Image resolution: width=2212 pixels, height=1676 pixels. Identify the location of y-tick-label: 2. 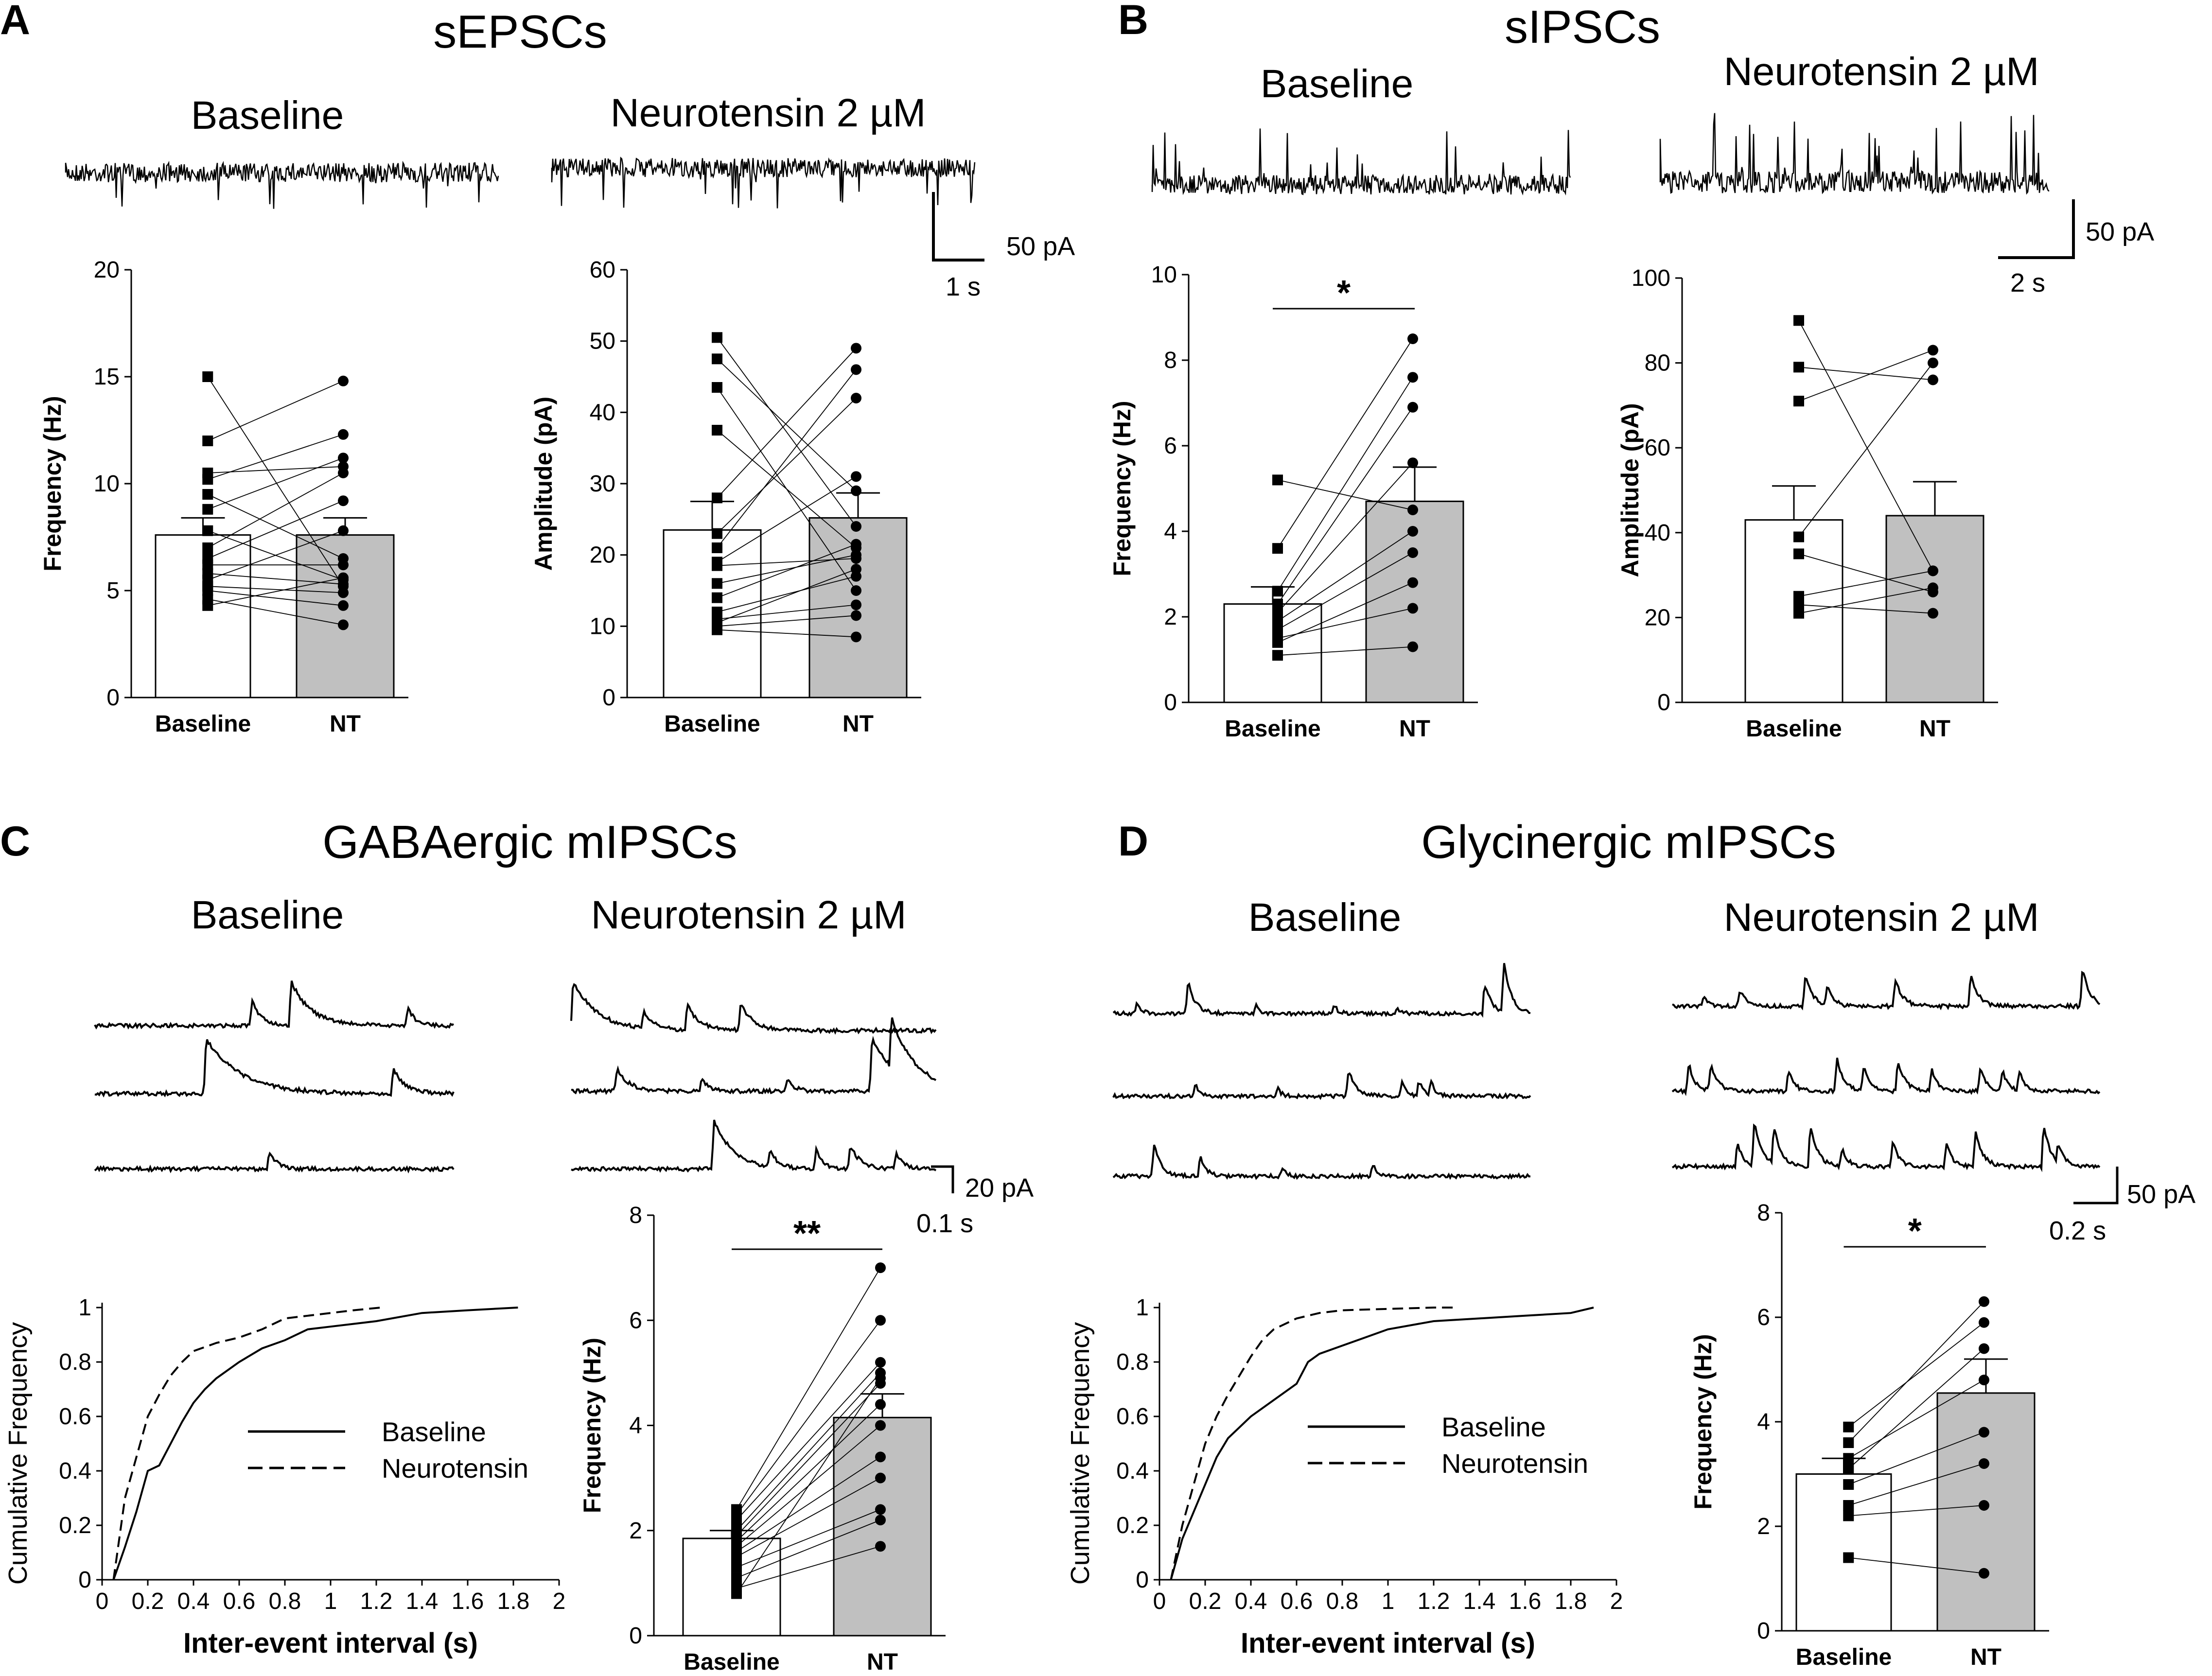
(1763, 1526).